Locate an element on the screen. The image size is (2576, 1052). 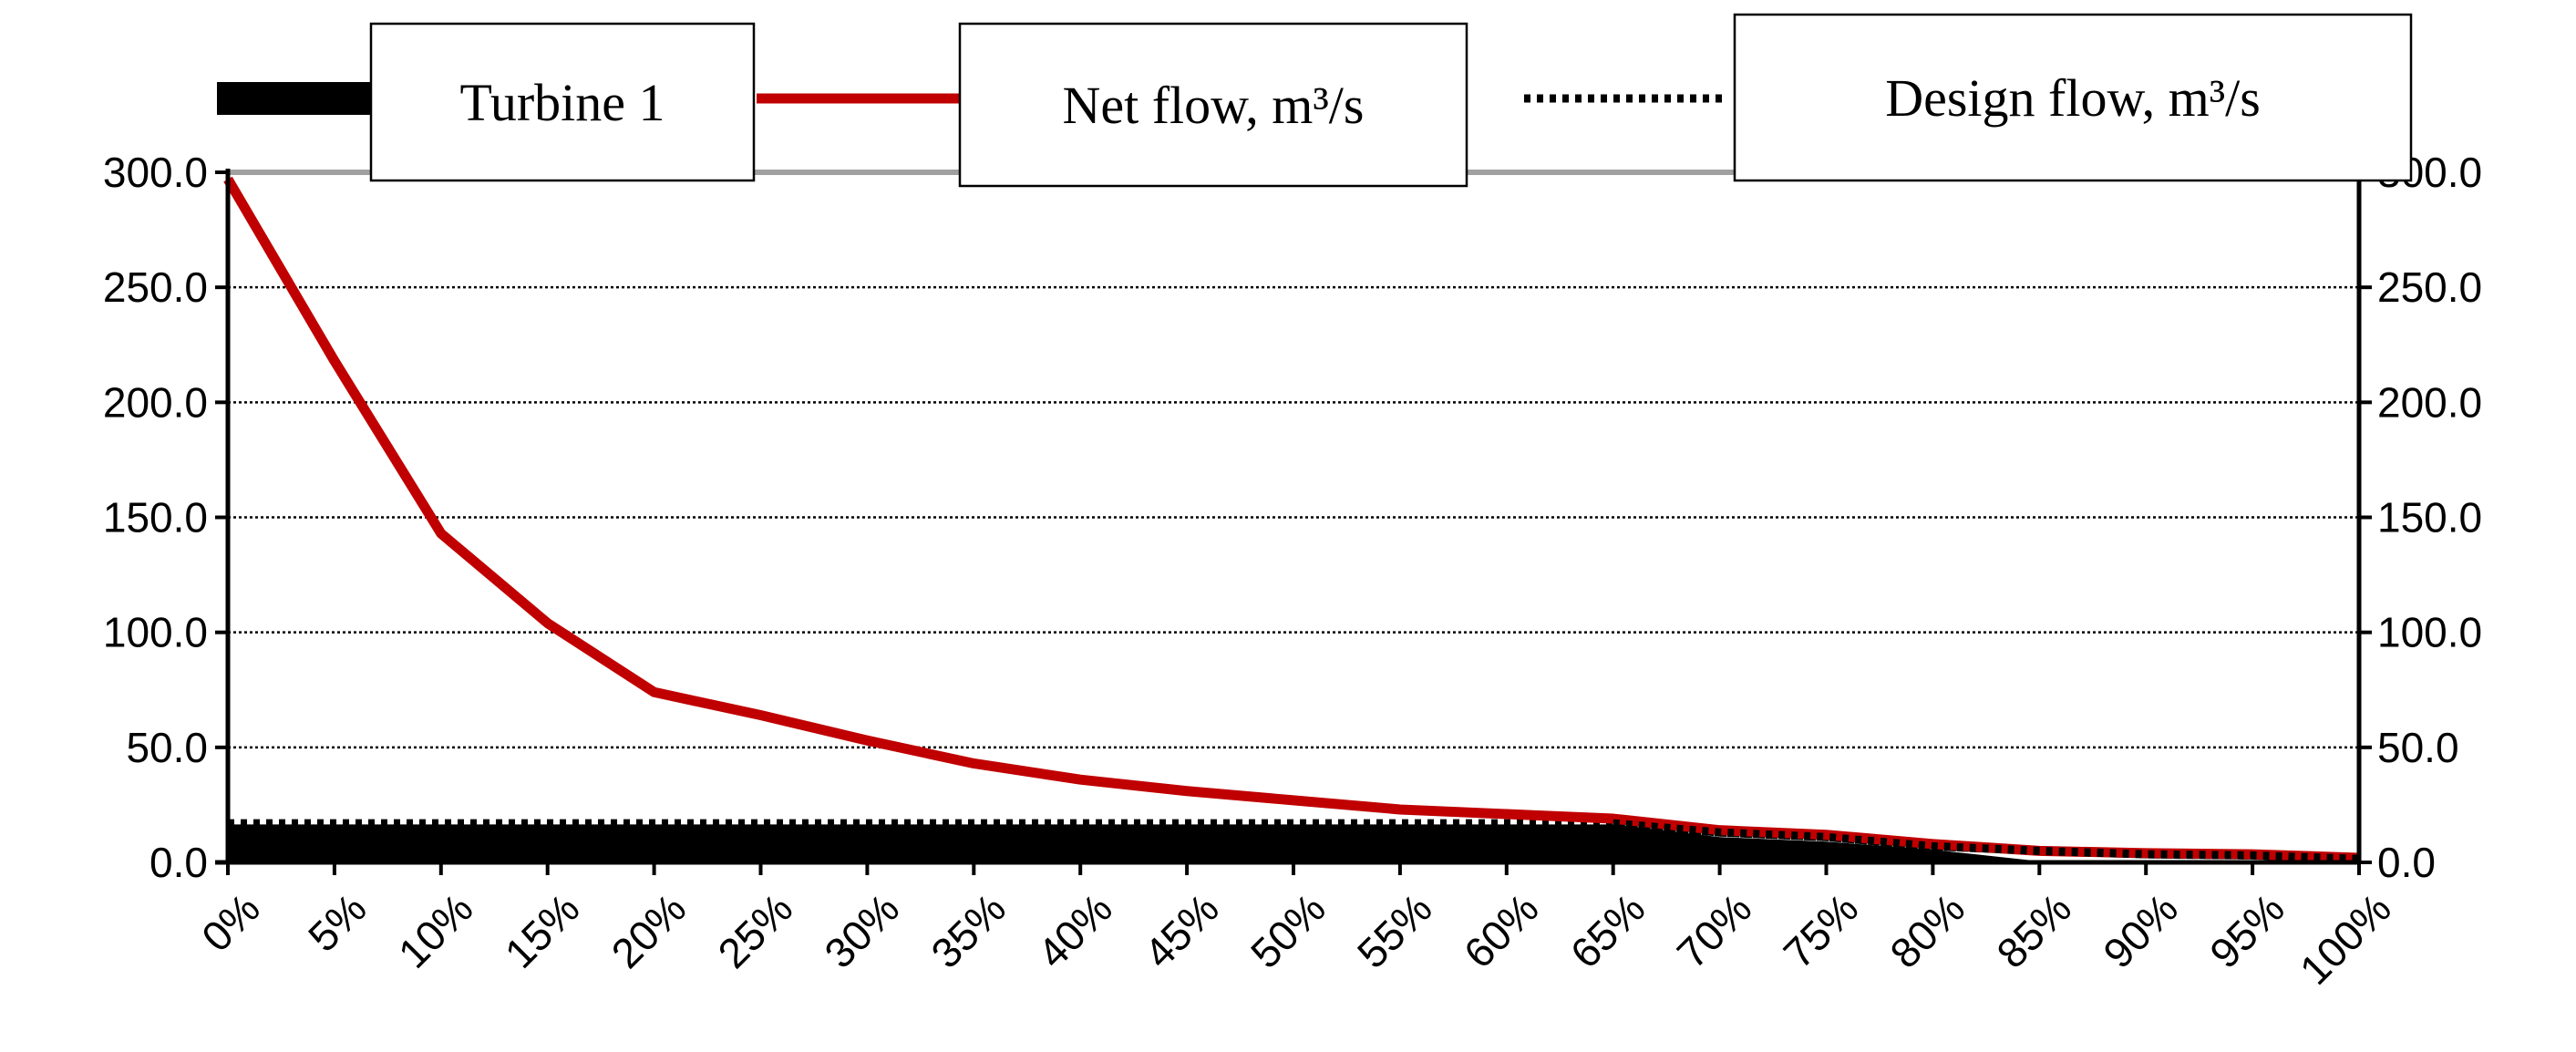
y-tick-label-left: 200.0 is located at coordinates (155, 402).